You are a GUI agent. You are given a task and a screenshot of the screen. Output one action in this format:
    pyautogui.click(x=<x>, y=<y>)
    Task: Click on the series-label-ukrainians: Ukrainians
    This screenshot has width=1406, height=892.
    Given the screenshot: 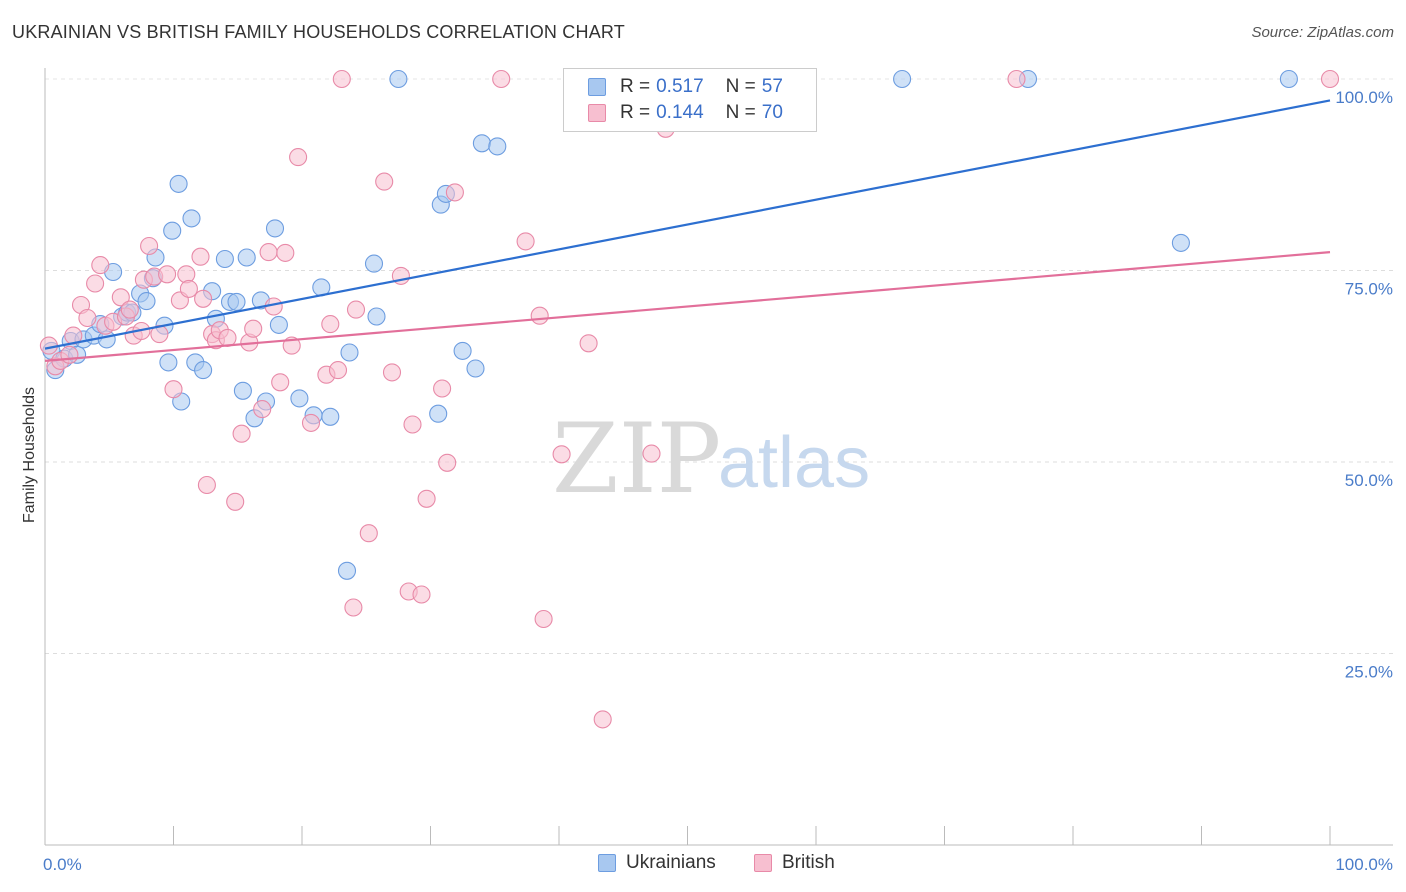 What is the action you would take?
    pyautogui.click(x=671, y=862)
    